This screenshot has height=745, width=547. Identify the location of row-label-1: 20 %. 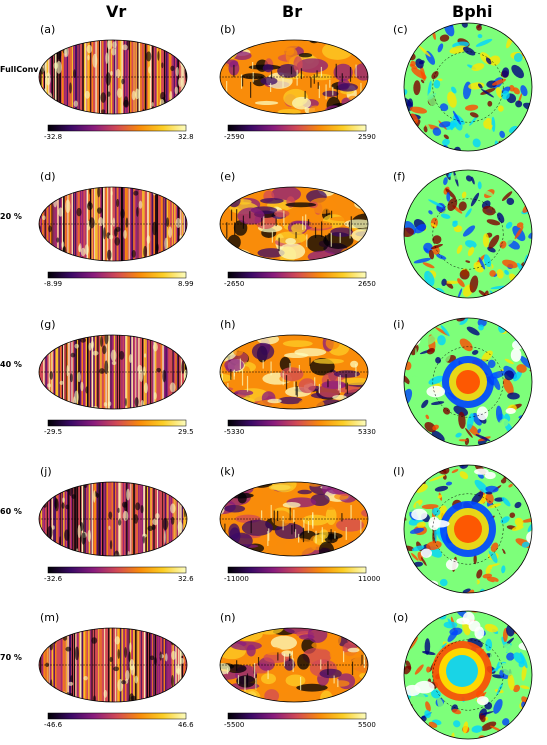
(11, 216).